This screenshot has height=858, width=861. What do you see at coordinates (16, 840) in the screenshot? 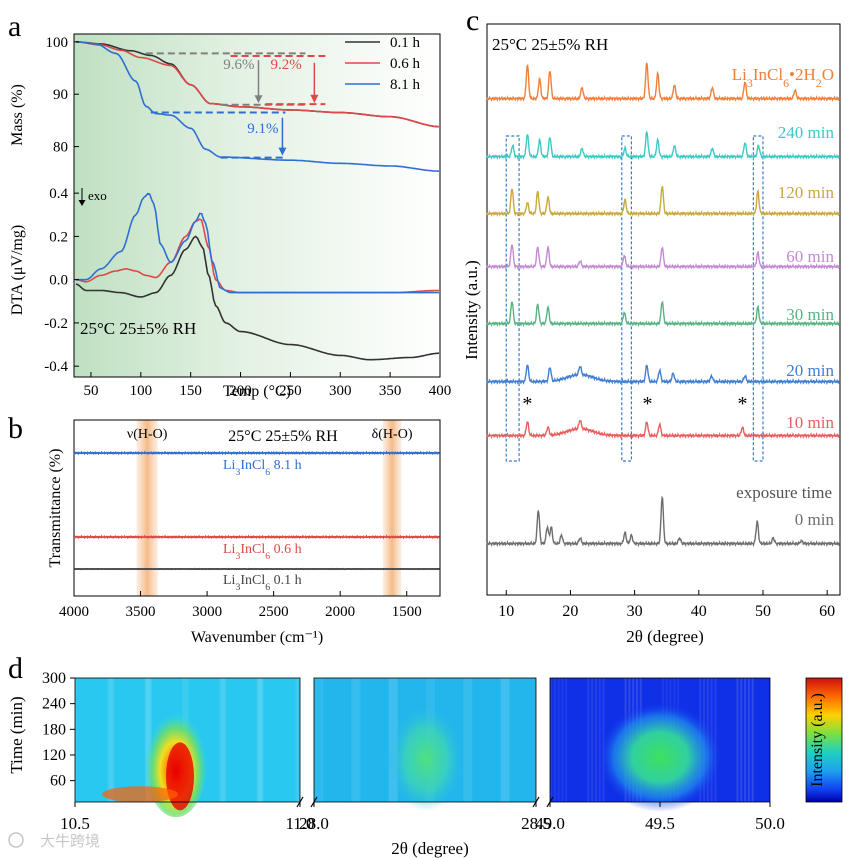
I see `watermark-logo-icon` at bounding box center [16, 840].